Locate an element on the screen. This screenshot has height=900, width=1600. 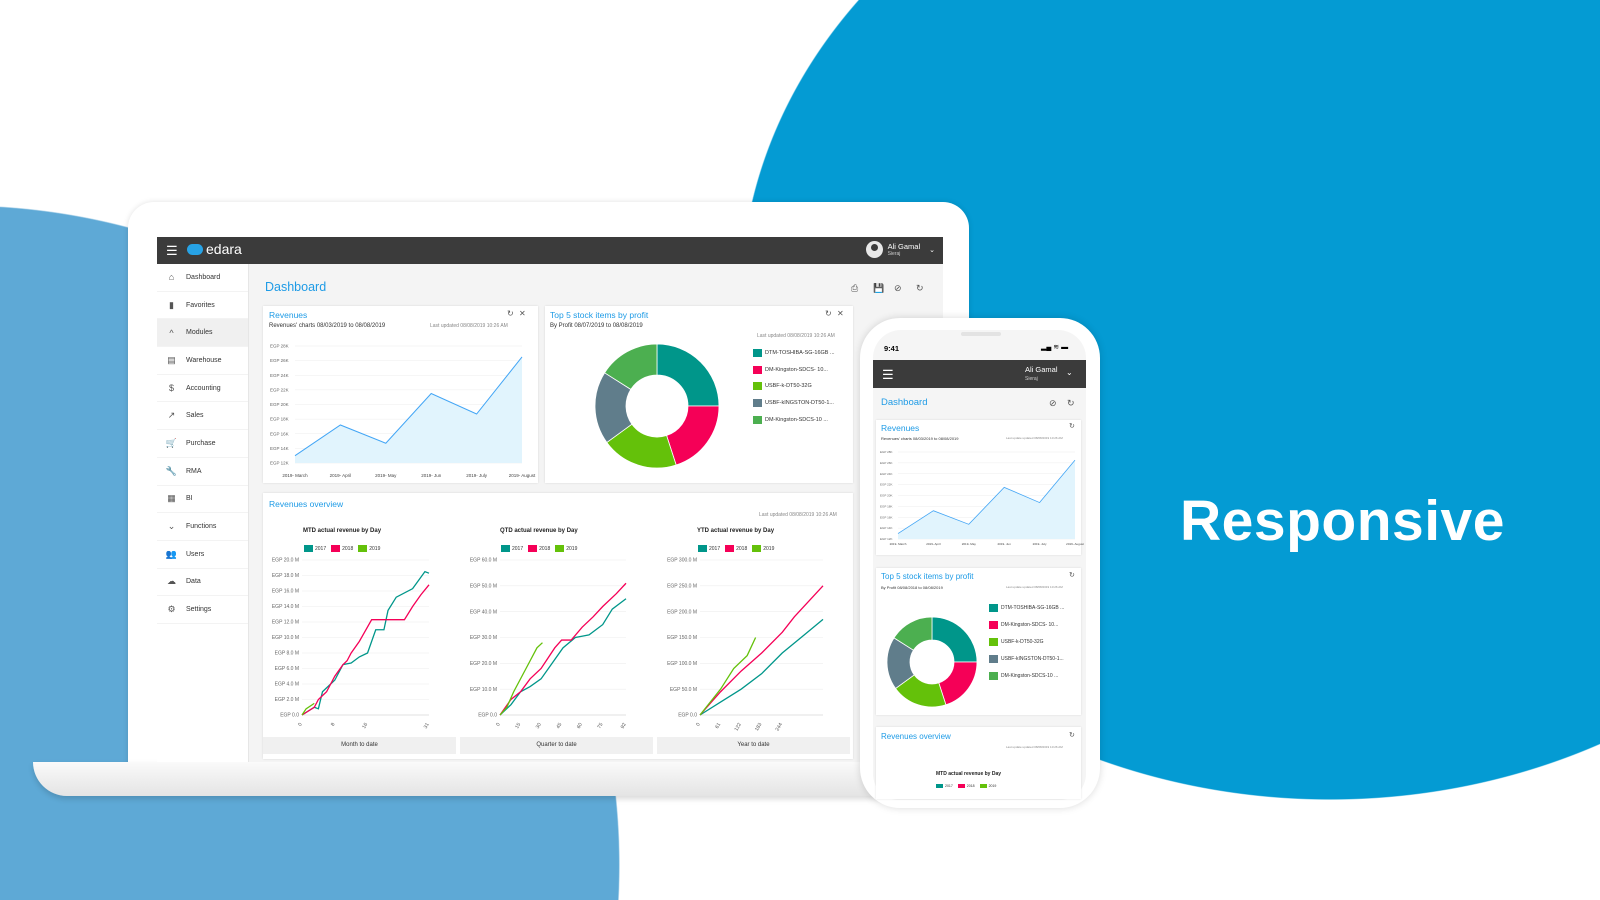
sidebar-item-bi: ▦ BI is located at coordinates (202, 500).